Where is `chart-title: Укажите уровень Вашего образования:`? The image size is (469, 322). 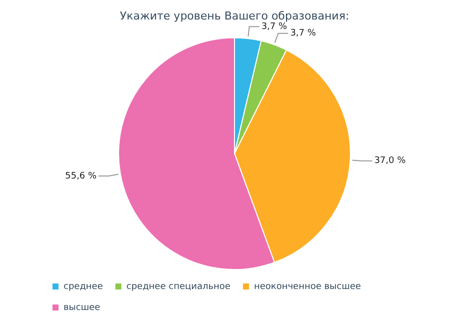 chart-title: Укажите уровень Вашего образования: is located at coordinates (235, 15).